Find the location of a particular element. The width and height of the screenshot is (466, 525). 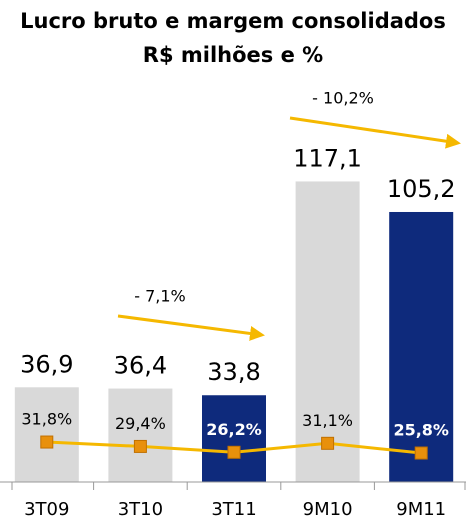

x-tick-label: 3T11 is located at coordinates (233, 509).